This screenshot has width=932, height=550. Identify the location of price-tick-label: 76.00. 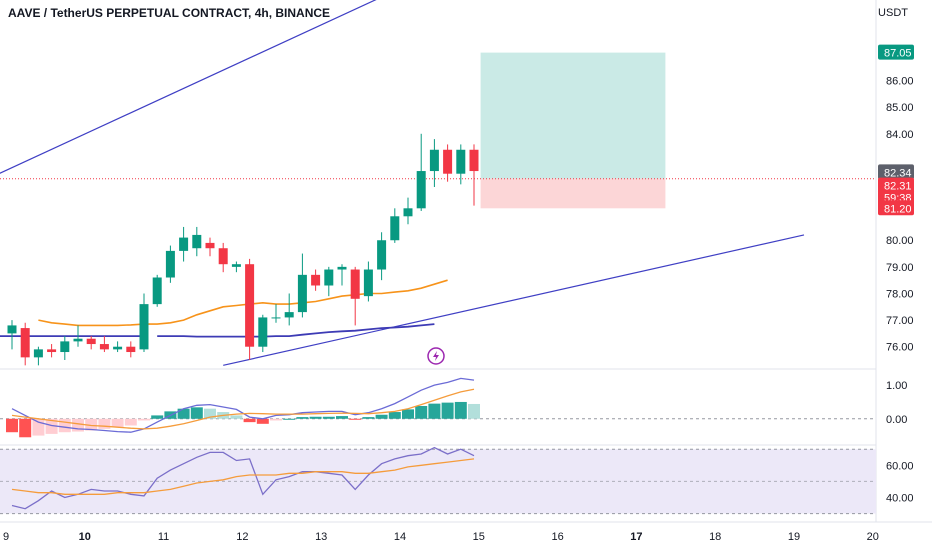
(900, 348).